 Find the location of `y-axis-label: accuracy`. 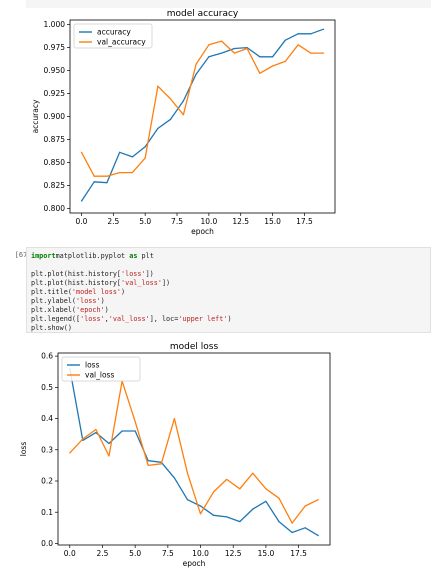

y-axis-label: accuracy is located at coordinates (35, 116).